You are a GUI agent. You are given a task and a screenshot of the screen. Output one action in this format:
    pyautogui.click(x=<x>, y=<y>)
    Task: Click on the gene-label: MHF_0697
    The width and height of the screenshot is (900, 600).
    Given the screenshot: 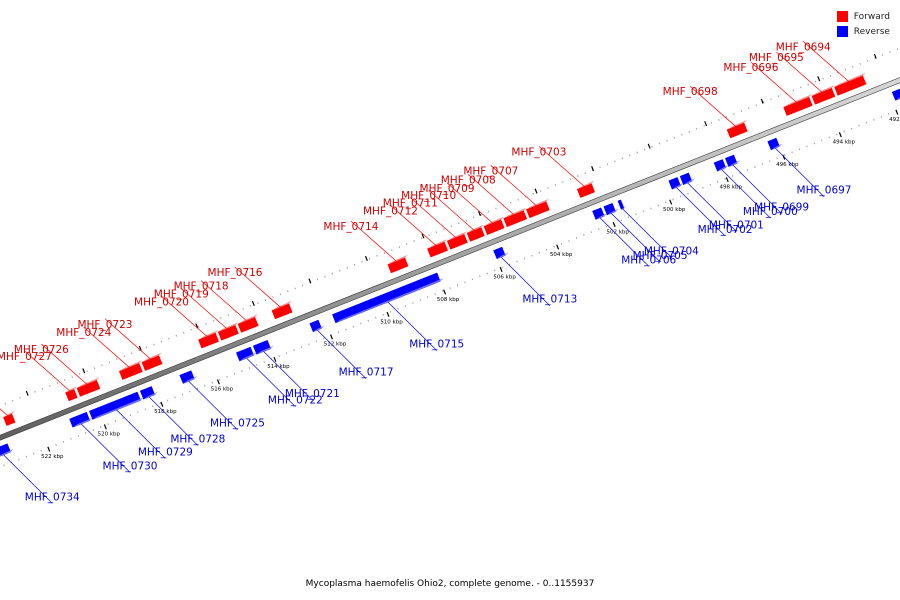 What is the action you would take?
    pyautogui.click(x=824, y=191)
    